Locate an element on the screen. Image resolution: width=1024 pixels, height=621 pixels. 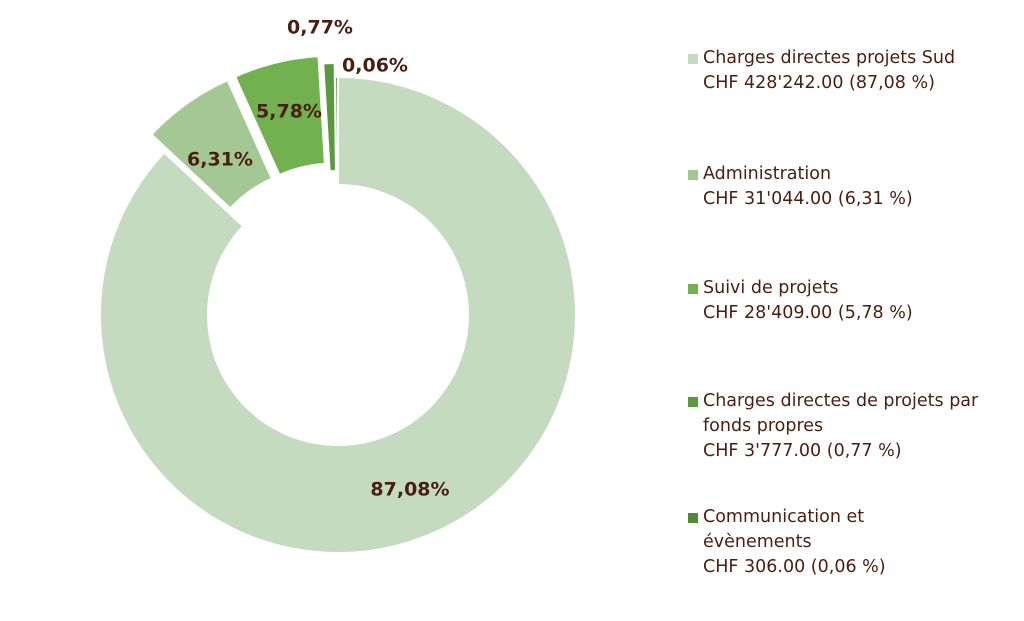
legend-value: CHF 306.00 (0,06 %) is located at coordinates (794, 567).